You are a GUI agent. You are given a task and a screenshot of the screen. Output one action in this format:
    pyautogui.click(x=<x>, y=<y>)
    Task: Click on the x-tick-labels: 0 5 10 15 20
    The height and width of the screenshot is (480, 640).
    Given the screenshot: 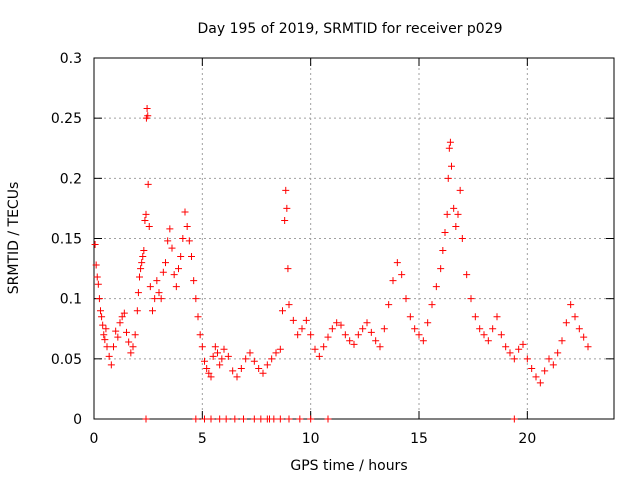 What is the action you would take?
    pyautogui.click(x=313, y=439)
    